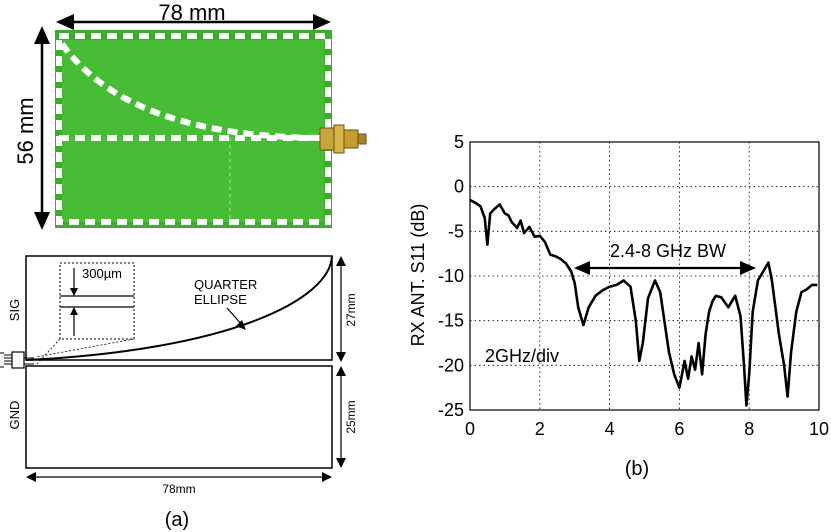  Describe the element at coordinates (14, 415) in the screenshot. I see `gnd-label: GND` at that location.